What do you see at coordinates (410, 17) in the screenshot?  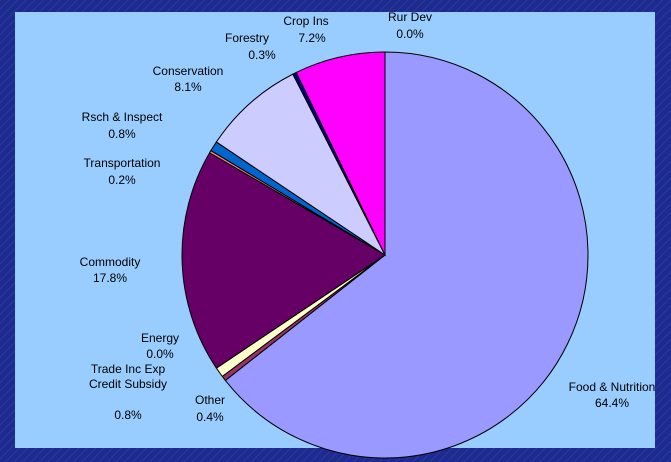 I see `slice-label: Rur Dev` at bounding box center [410, 17].